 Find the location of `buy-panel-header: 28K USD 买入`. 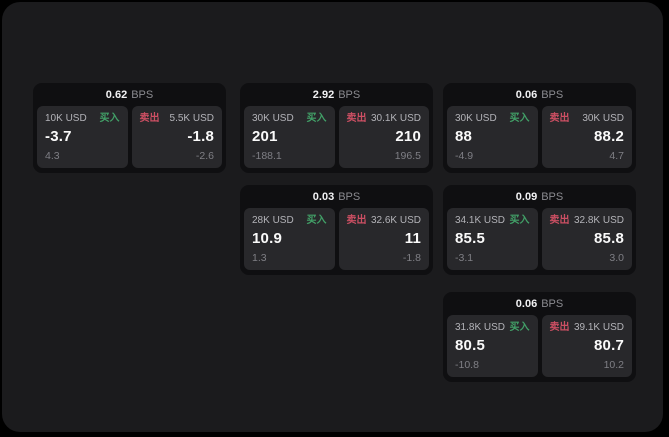

buy-panel-header: 28K USD 买入 is located at coordinates (289, 221).